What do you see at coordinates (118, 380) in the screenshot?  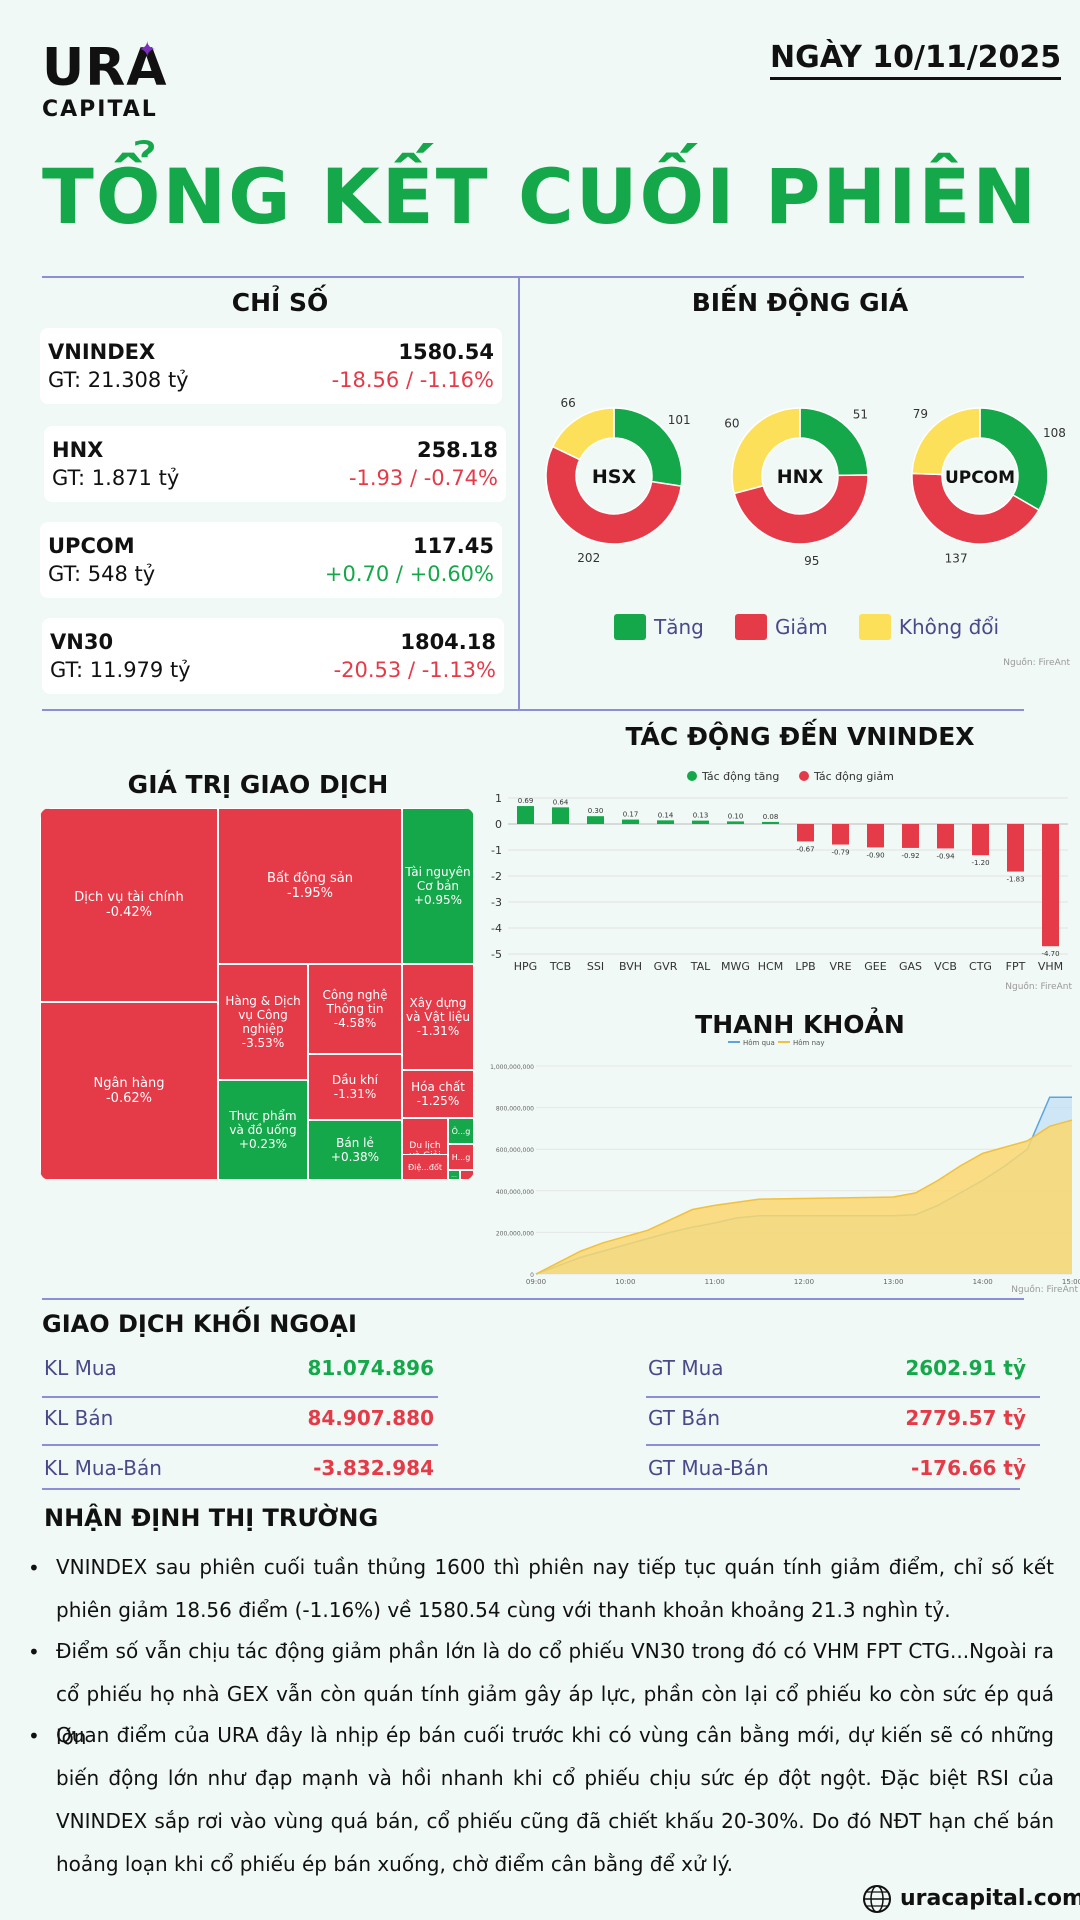 I see `index-volume: GT: 21.308 tỷ` at bounding box center [118, 380].